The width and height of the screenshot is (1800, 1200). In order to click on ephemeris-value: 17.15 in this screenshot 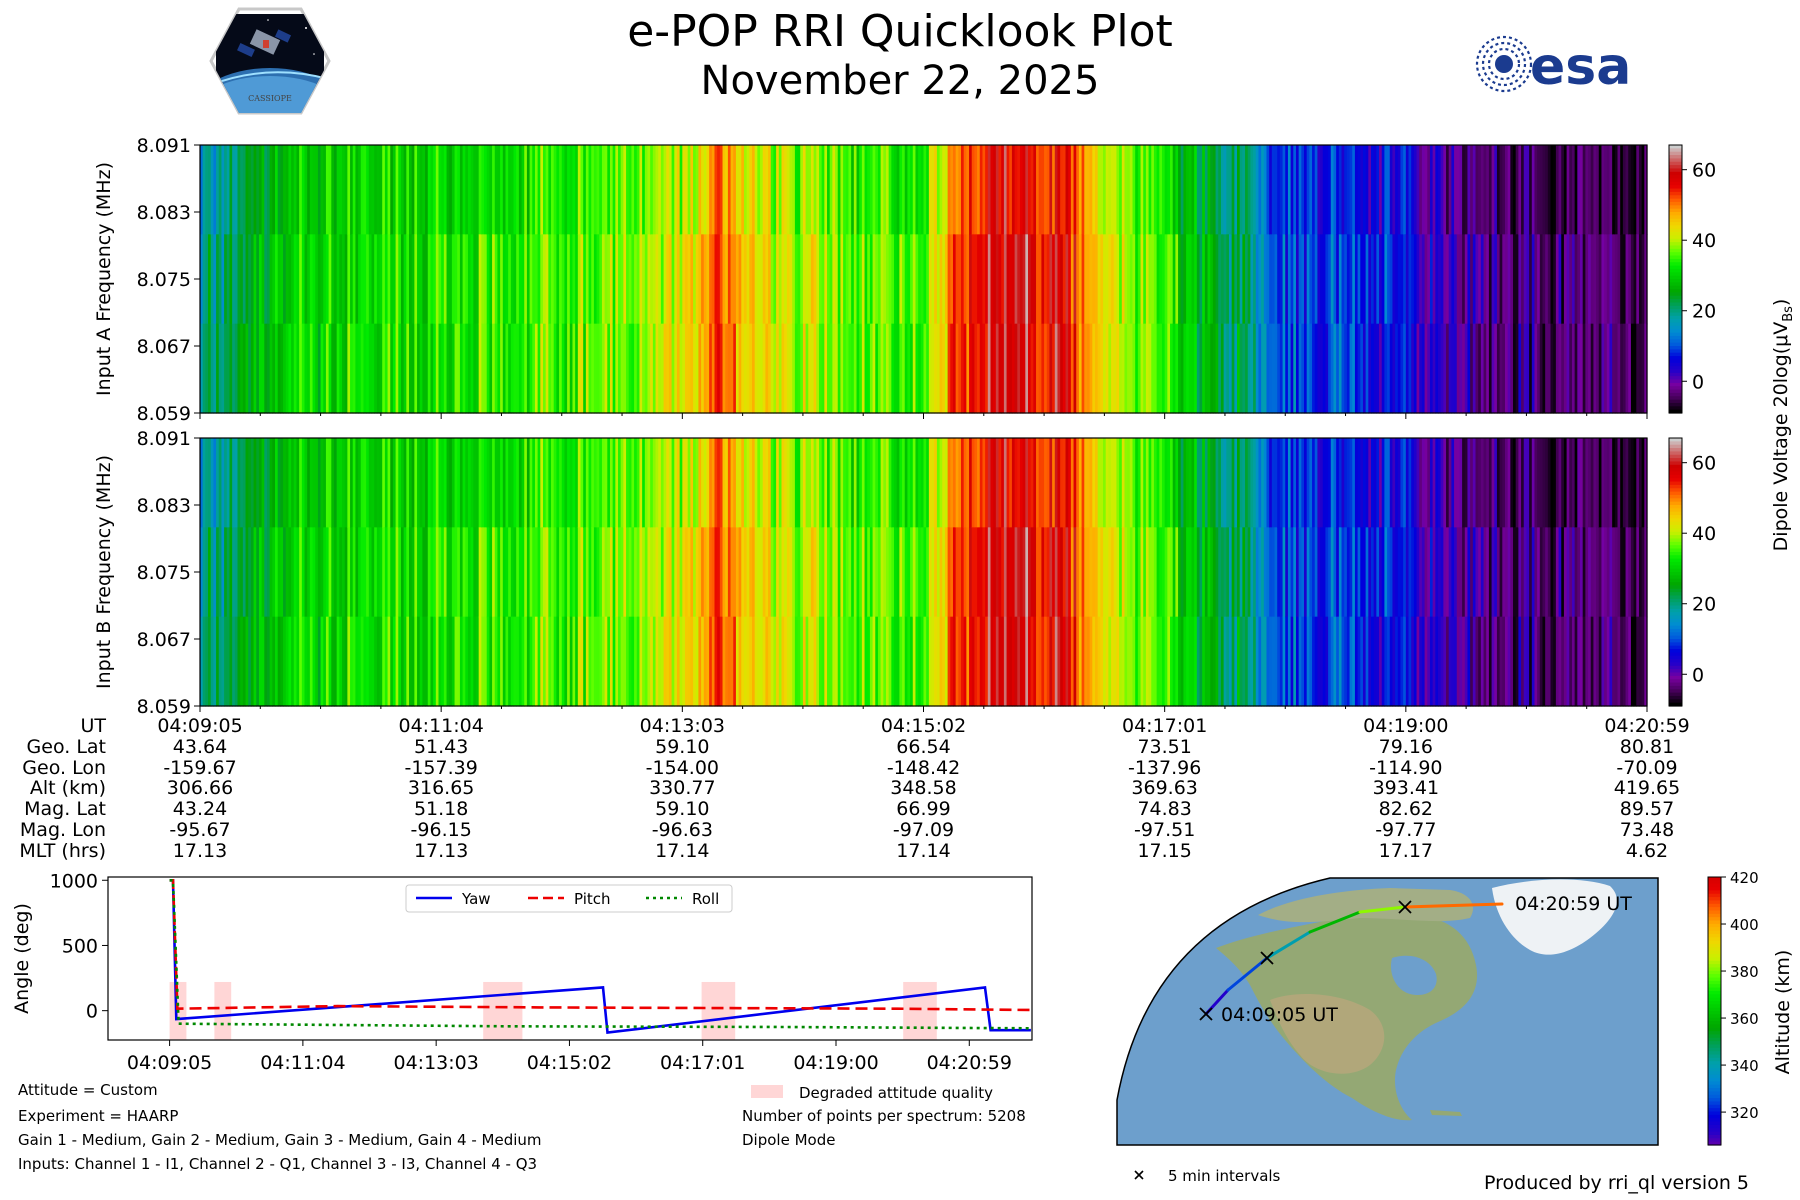, I will do `click(1164, 850)`.